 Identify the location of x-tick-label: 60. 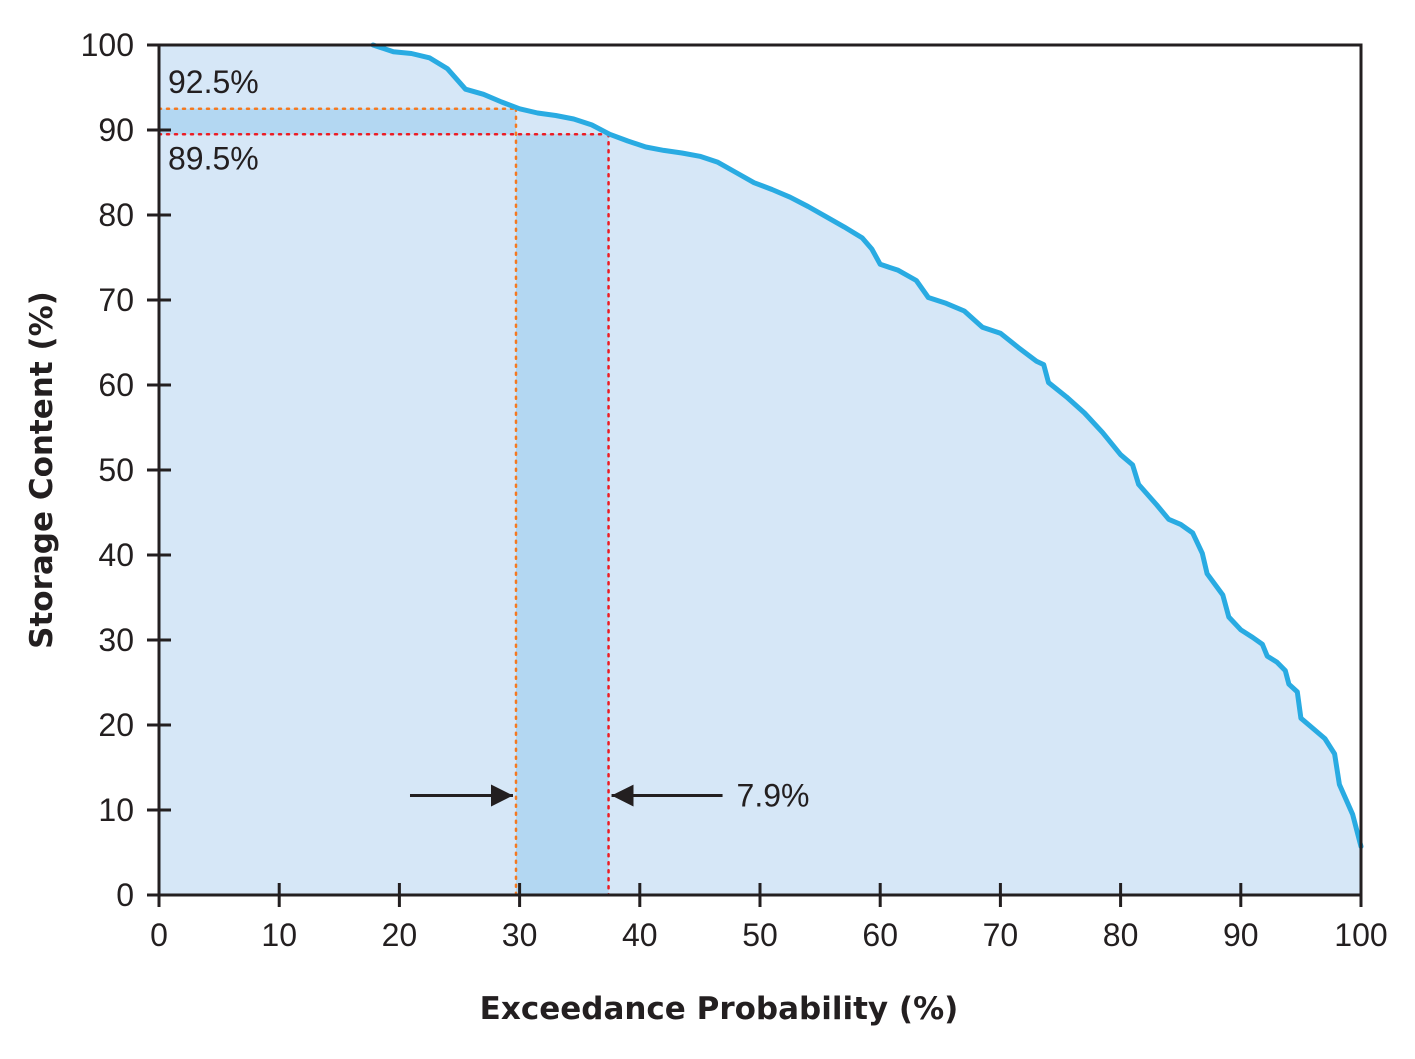
(880, 935).